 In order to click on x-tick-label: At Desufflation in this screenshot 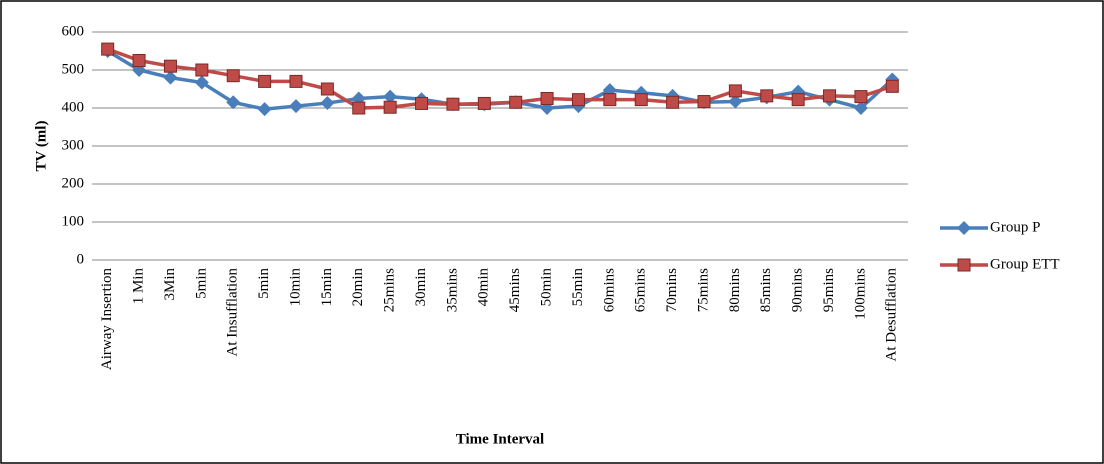, I will do `click(892, 315)`.